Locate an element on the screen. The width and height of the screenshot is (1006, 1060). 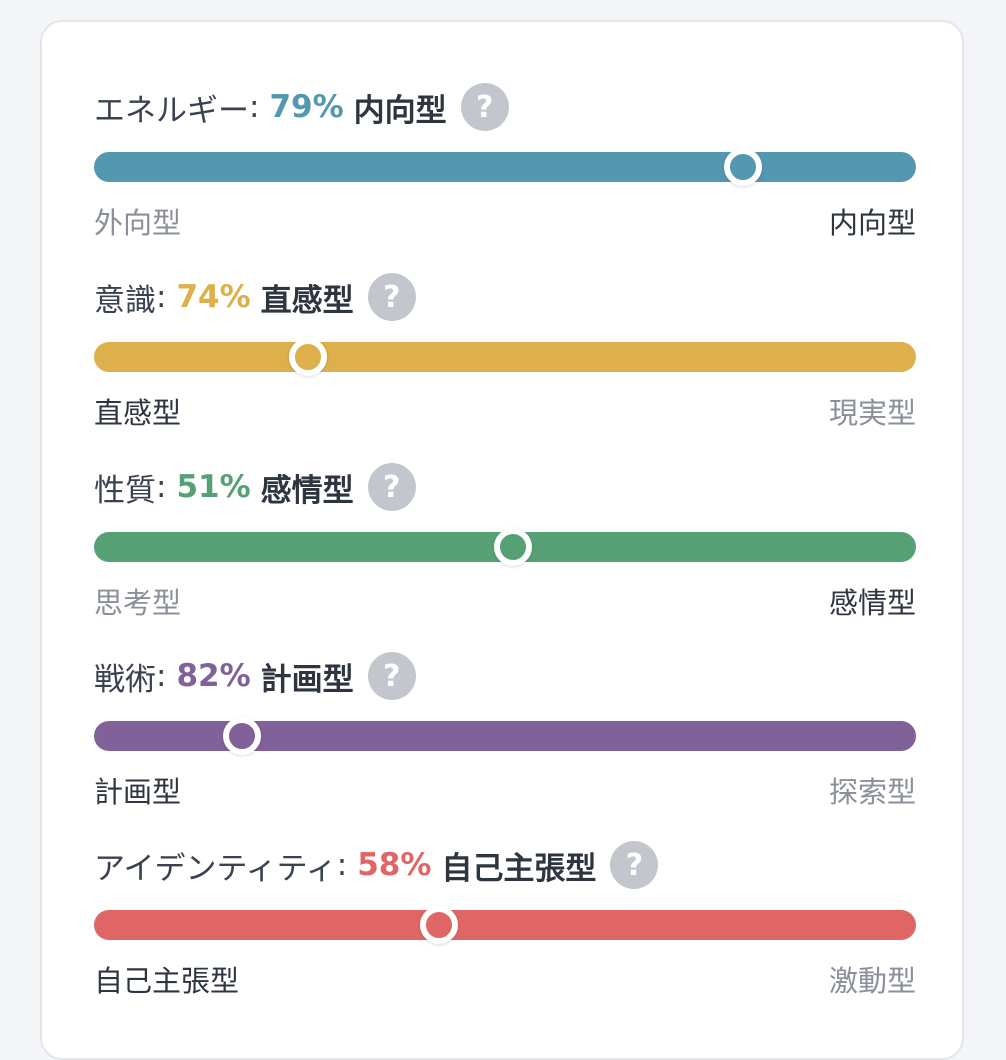
trait-name: 性質 is located at coordinates (125, 487).